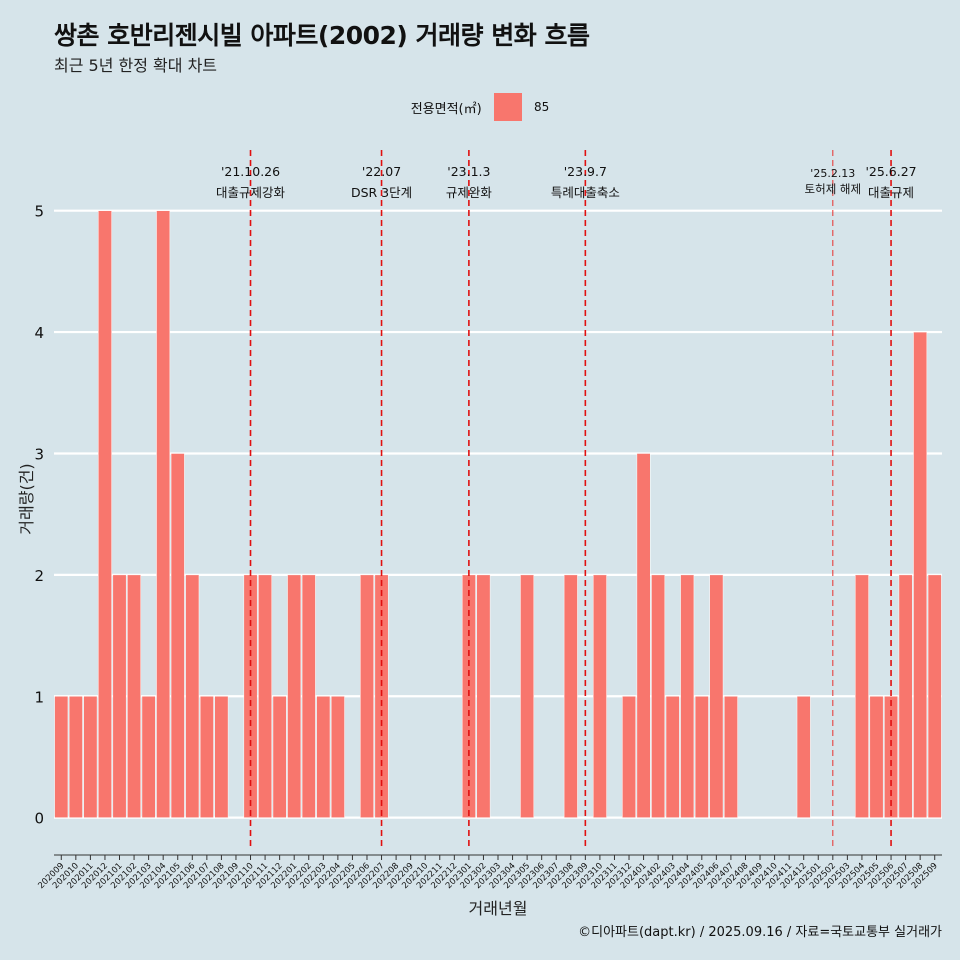 This screenshot has width=960, height=960. What do you see at coordinates (39, 697) in the screenshot?
I see `y-tick-label: 1` at bounding box center [39, 697].